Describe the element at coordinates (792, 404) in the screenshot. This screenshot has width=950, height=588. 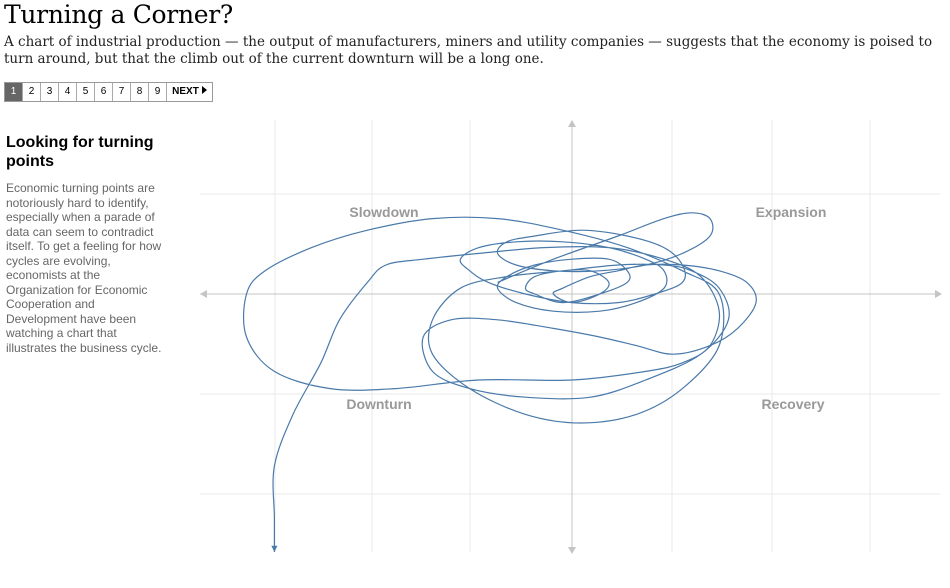
I see `quadrant-label-bottom-right: Recovery` at that location.